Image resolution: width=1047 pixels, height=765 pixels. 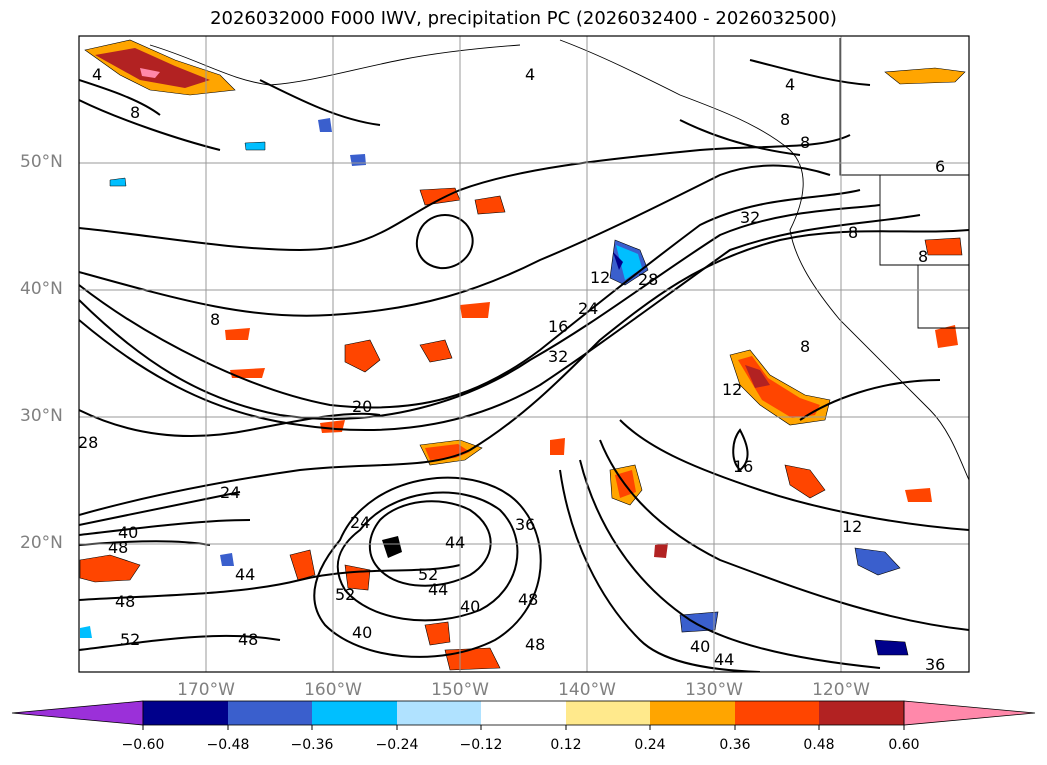 I want to click on longitude-label: 140°W, so click(x=587, y=690).